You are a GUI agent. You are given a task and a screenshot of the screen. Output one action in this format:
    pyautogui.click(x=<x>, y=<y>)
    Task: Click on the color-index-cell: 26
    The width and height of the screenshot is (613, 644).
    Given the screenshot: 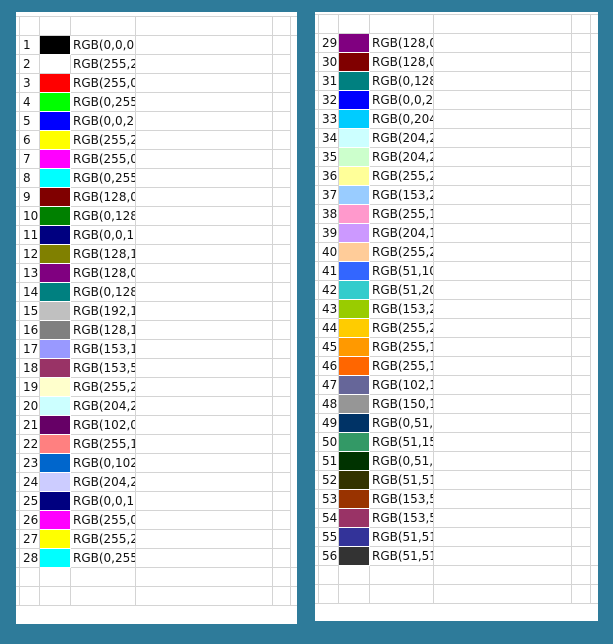 What is the action you would take?
    pyautogui.click(x=29, y=520)
    